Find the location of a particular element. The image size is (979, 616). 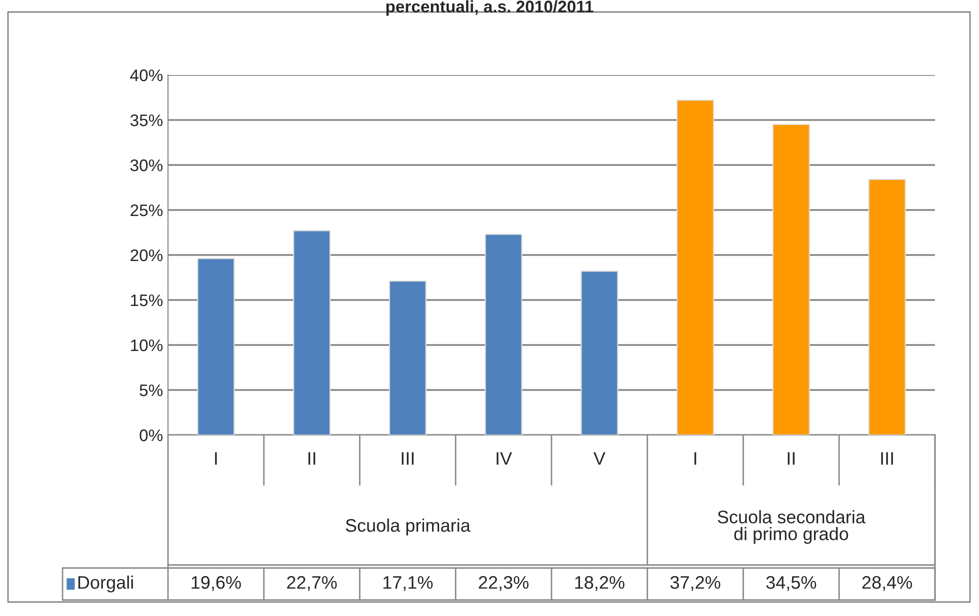

data-label: 19,6% is located at coordinates (216, 583).